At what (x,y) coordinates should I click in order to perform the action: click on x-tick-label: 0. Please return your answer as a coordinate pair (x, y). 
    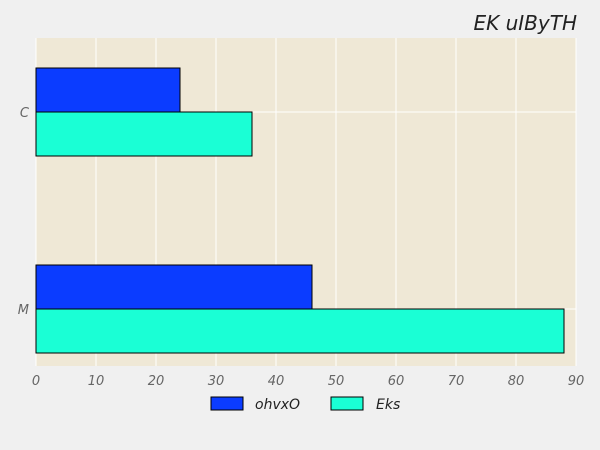
    Looking at the image, I should click on (36, 381).